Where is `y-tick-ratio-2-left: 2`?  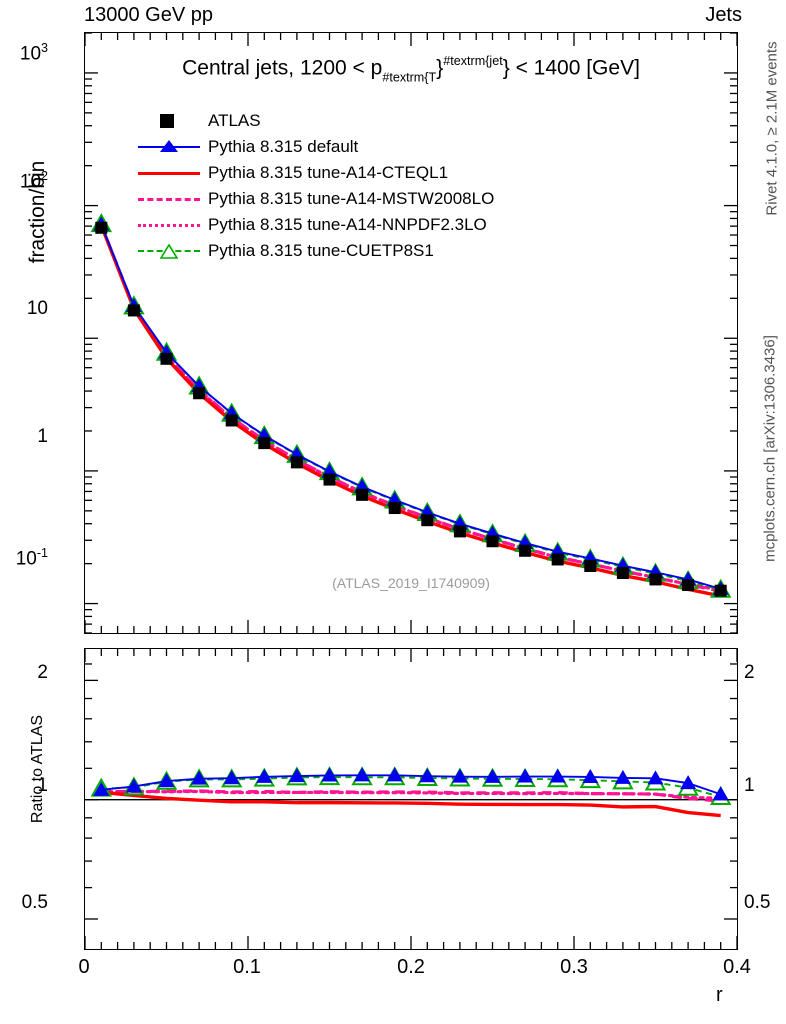 y-tick-ratio-2-left: 2 is located at coordinates (42, 672).